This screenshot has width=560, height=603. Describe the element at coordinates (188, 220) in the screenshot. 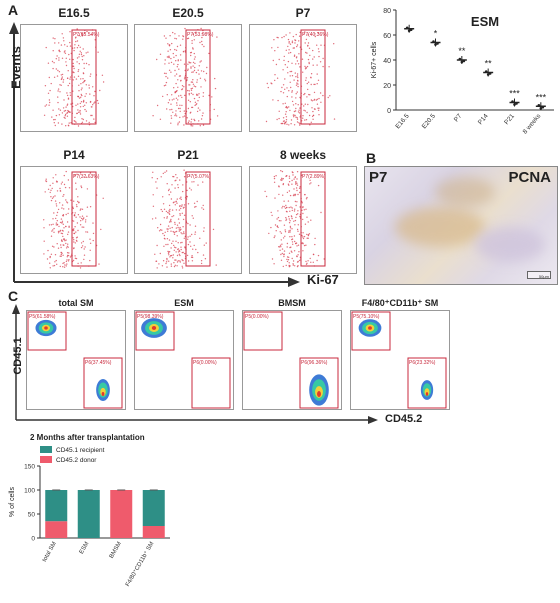

I see `facs-frame` at that location.